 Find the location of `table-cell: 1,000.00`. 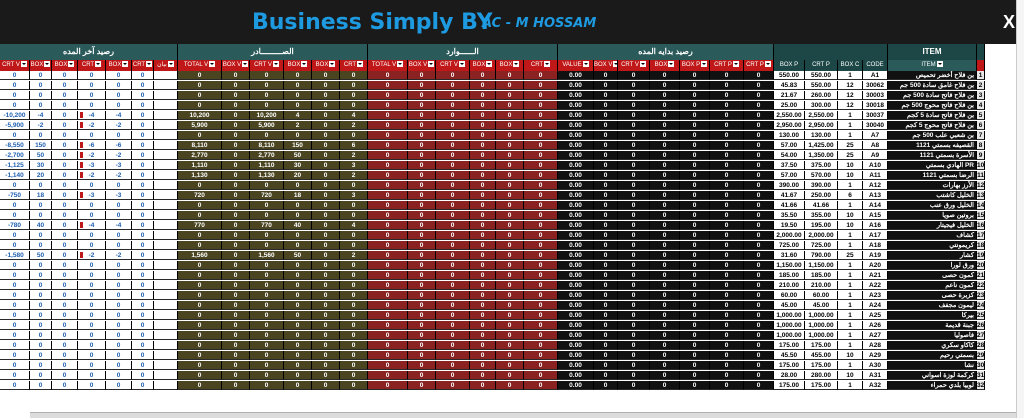

table-cell: 1,000.00 is located at coordinates (821, 315).